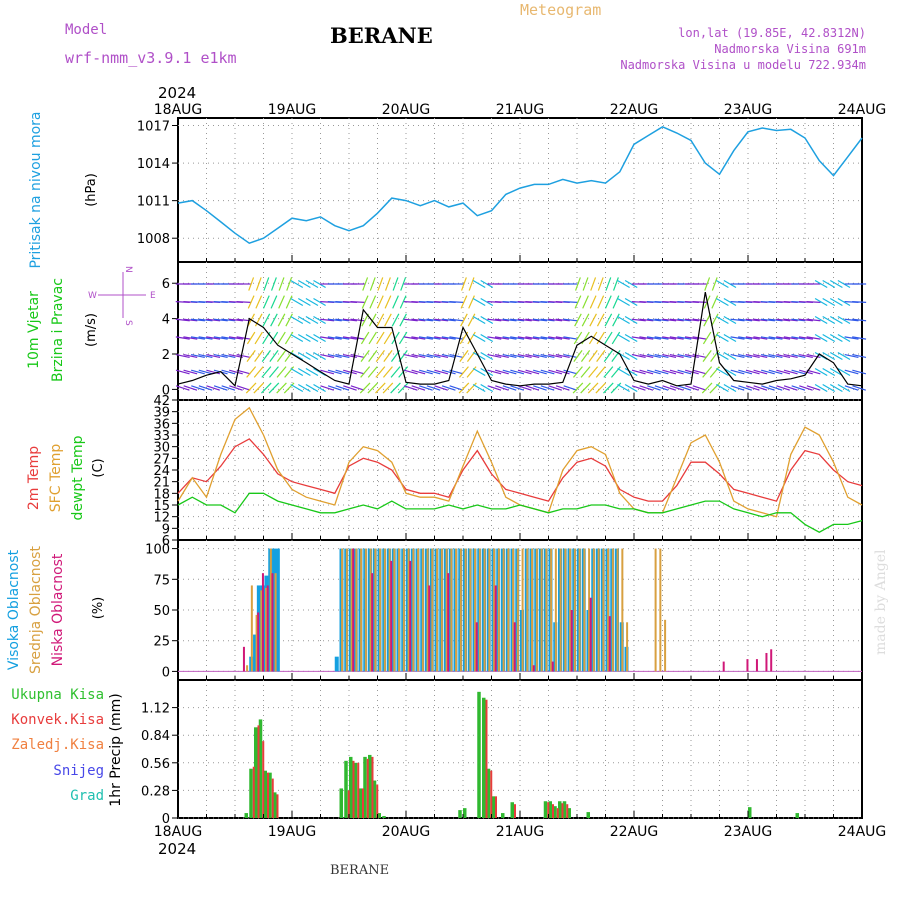 This screenshot has width=900, height=900. I want to click on x-tick-label-top: 23AUG, so click(748, 110).